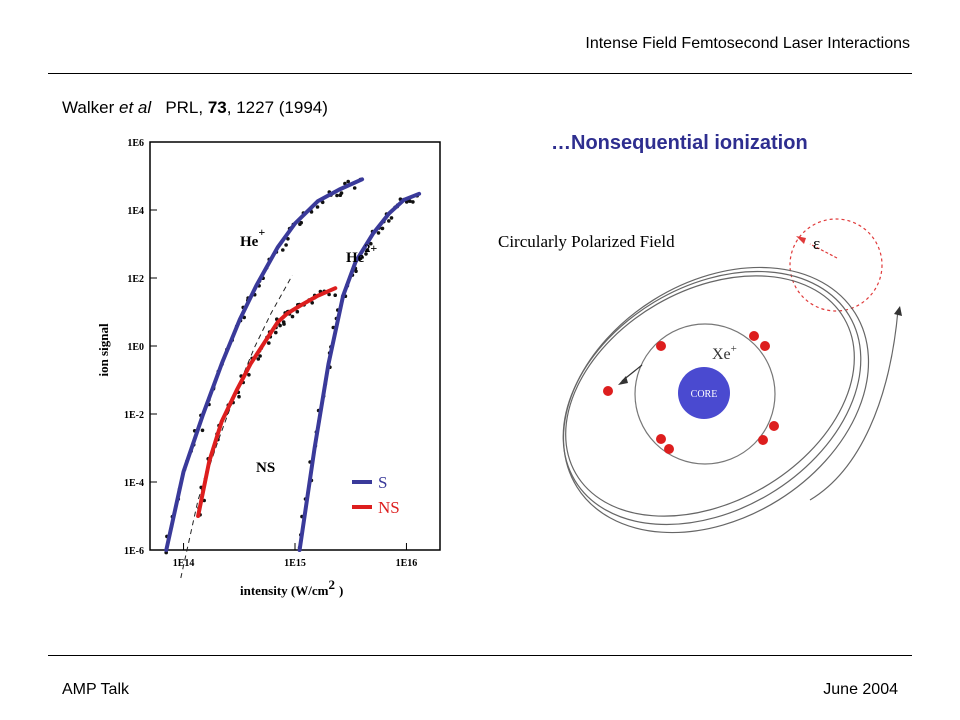  What do you see at coordinates (823, 251) in the screenshot?
I see `field-vector` at bounding box center [823, 251].